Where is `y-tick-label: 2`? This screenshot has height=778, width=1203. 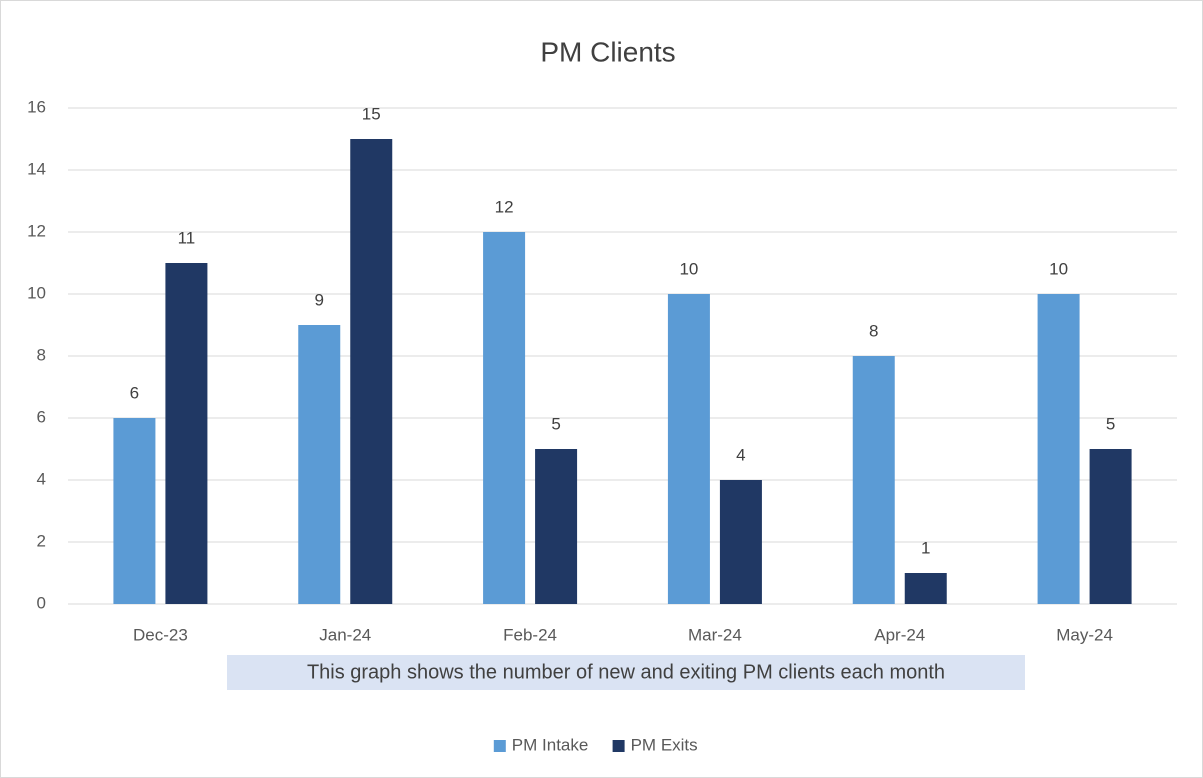
y-tick-label: 2 is located at coordinates (41, 540).